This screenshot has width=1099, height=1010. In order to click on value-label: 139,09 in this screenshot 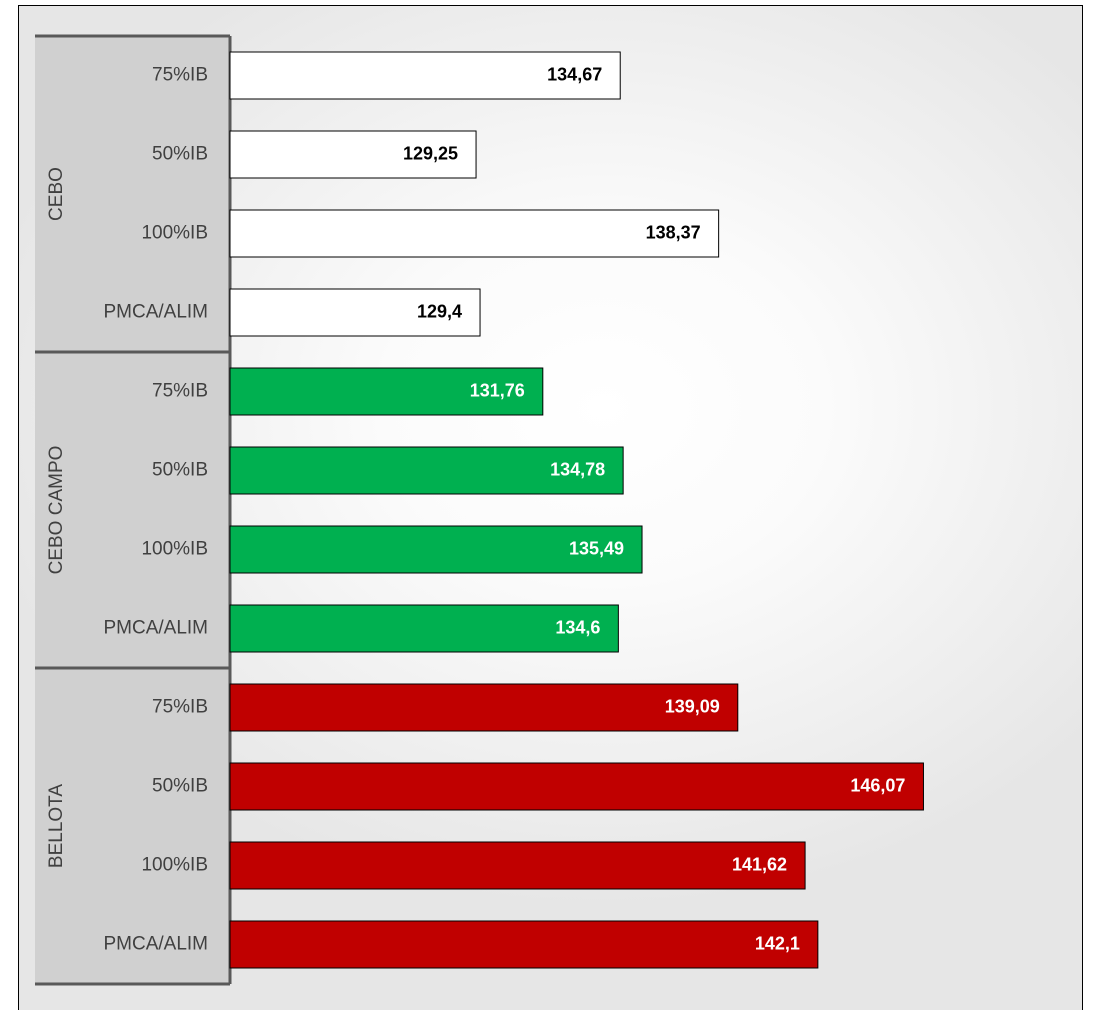, I will do `click(692, 706)`.